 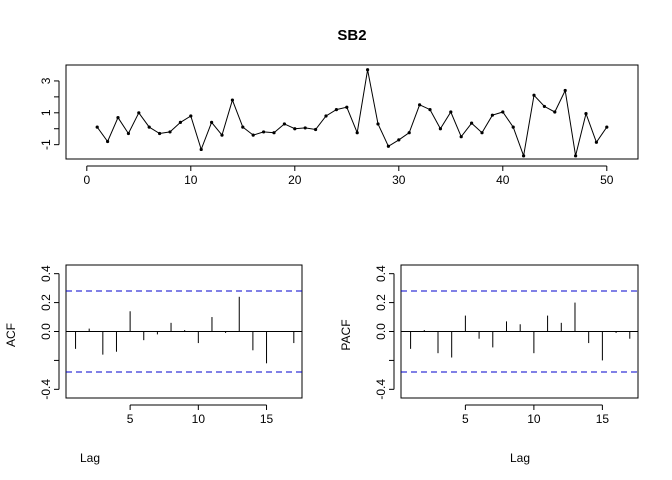 What do you see at coordinates (399, 180) in the screenshot?
I see `x-tick-label: 30` at bounding box center [399, 180].